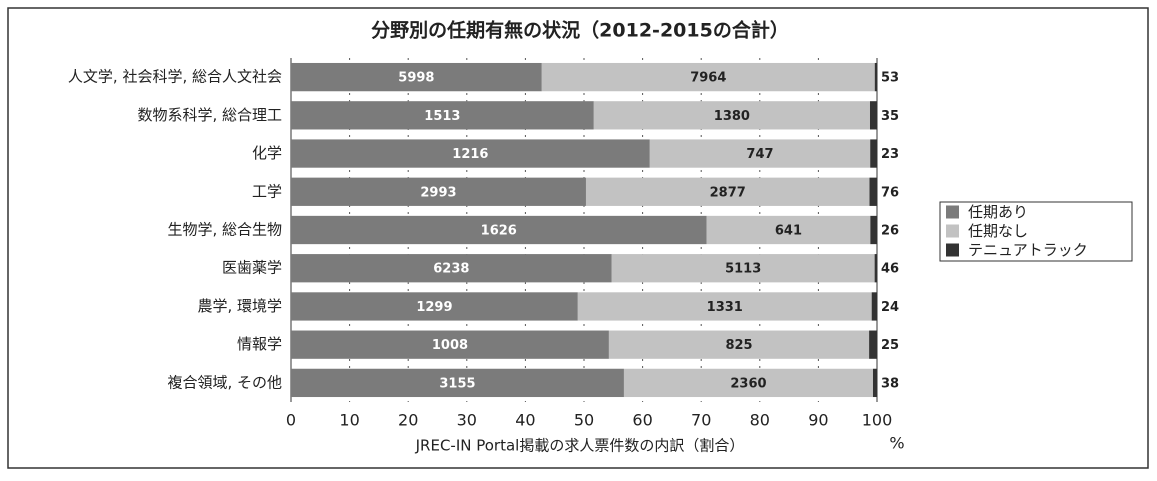 This screenshot has height=481, width=1157. I want to click on data-label: 641, so click(788, 231).